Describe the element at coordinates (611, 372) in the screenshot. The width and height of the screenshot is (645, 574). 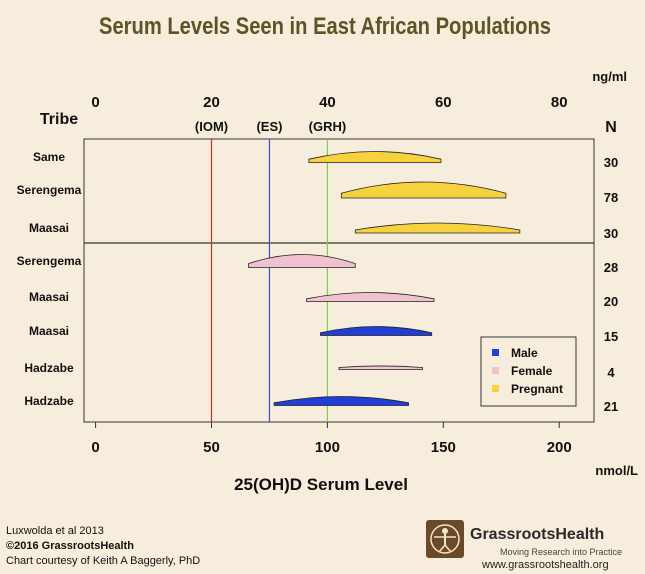
I see `n-value: 4` at that location.